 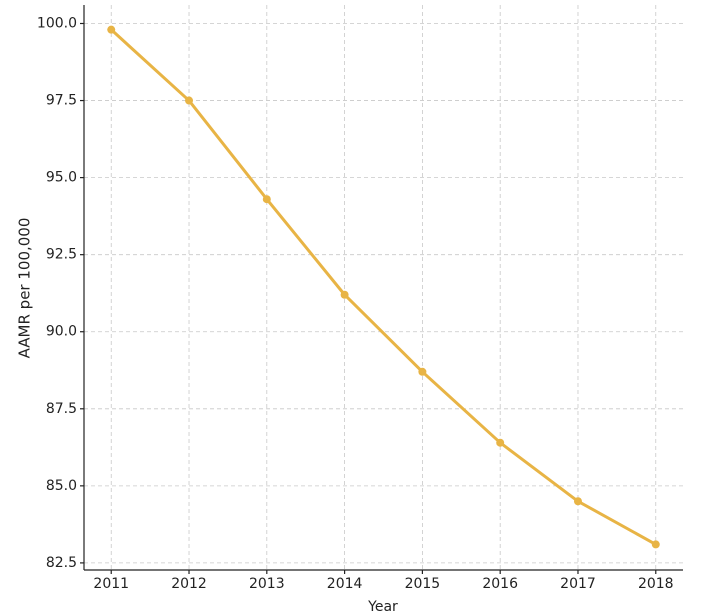 What do you see at coordinates (61, 563) in the screenshot?
I see `y-tick-label: 82.5` at bounding box center [61, 563].